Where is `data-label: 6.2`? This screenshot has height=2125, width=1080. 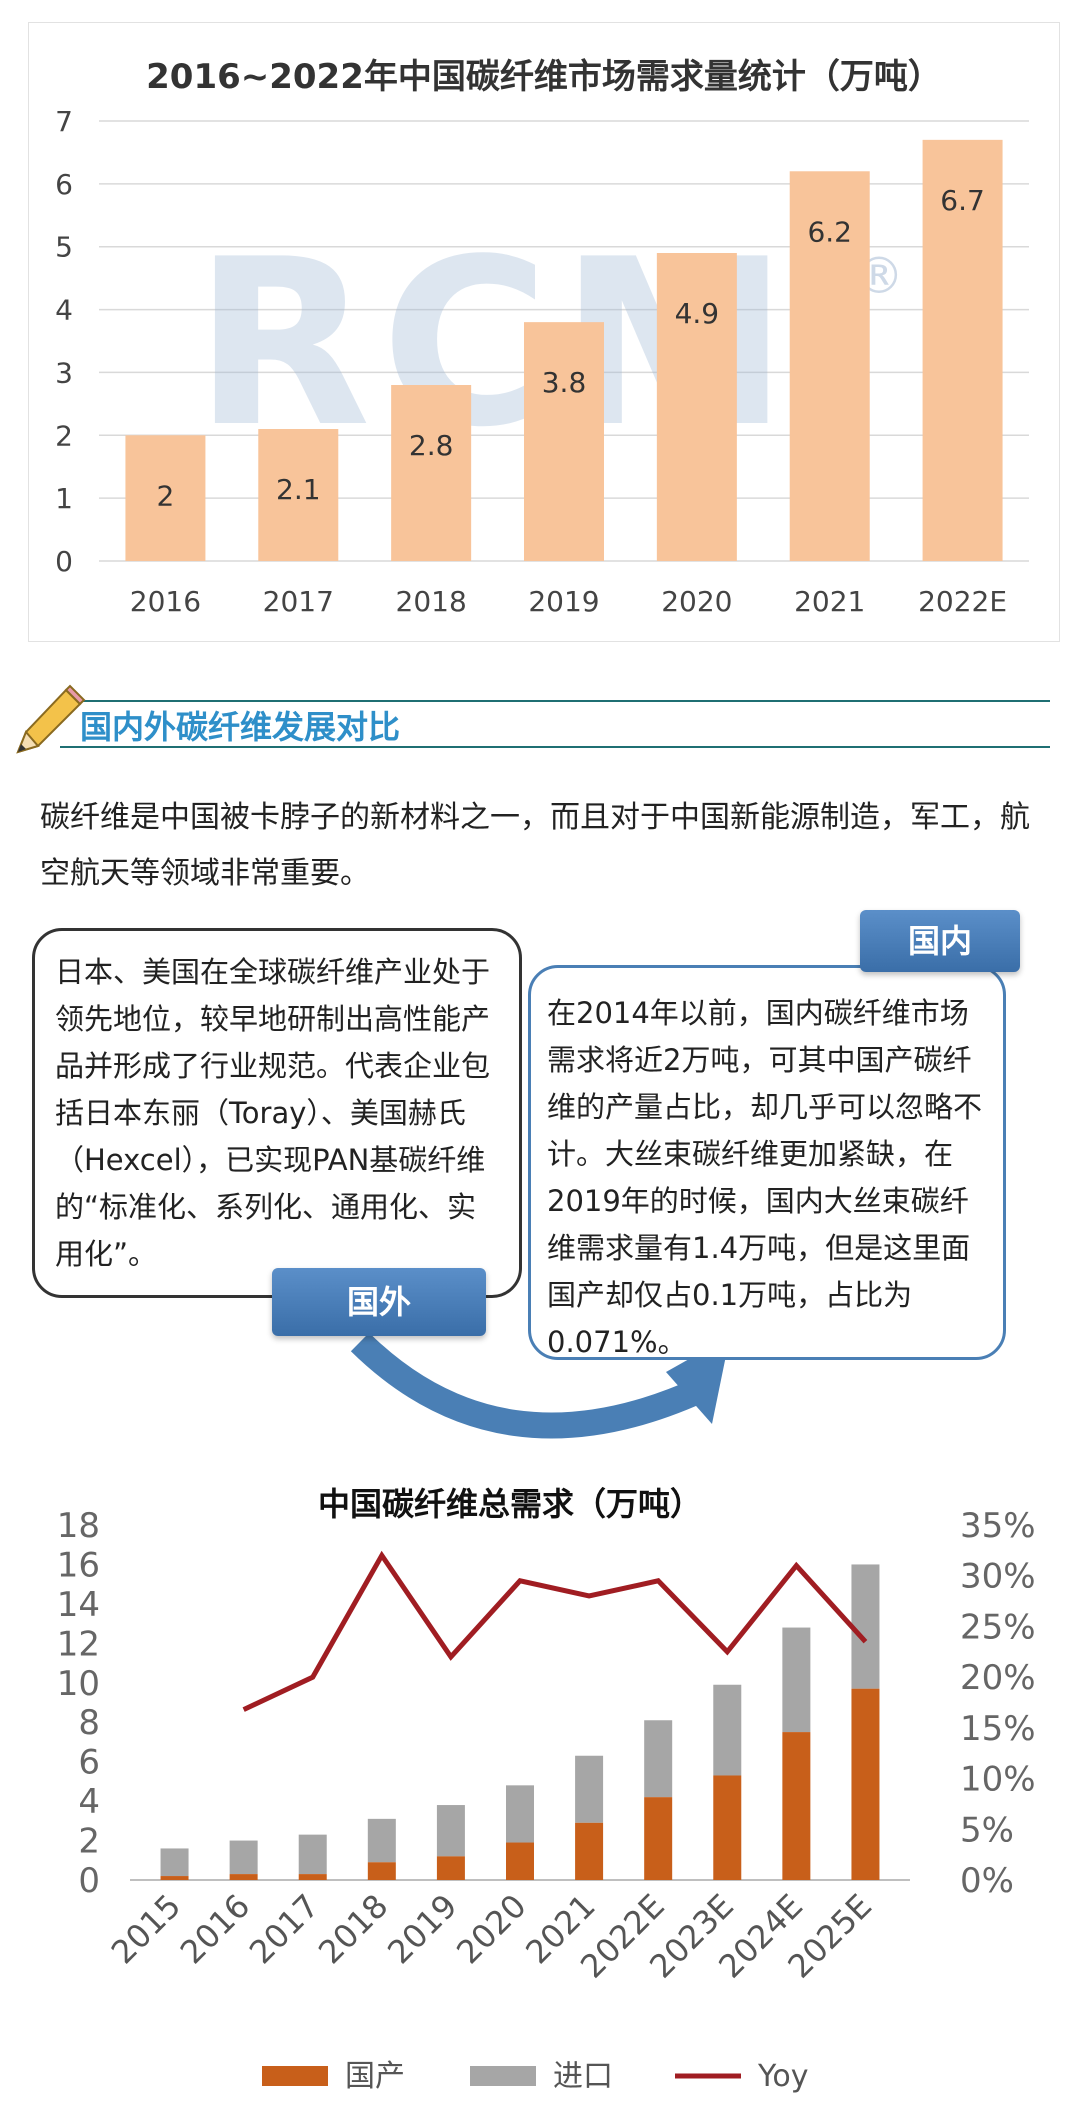 data-label: 6.2 is located at coordinates (829, 231).